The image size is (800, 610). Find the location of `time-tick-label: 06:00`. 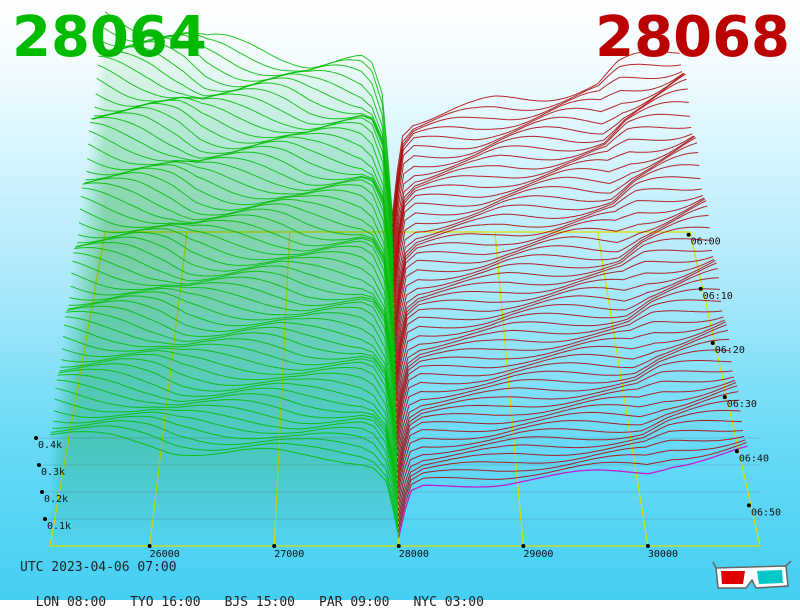

time-tick-label: 06:00 is located at coordinates (706, 242).